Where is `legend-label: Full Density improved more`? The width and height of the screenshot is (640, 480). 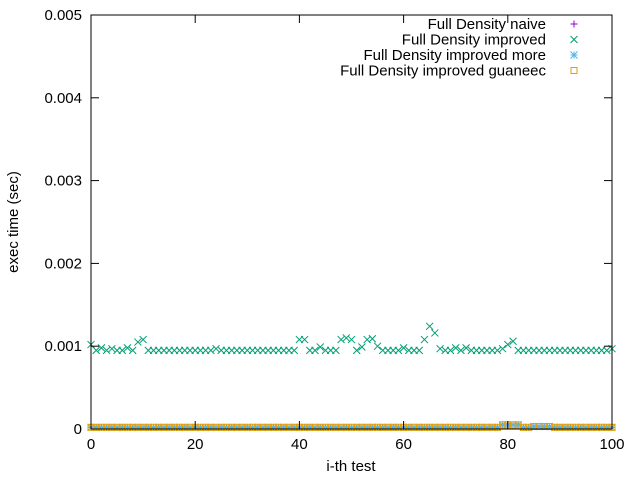
legend-label: Full Density improved more is located at coordinates (454, 55).